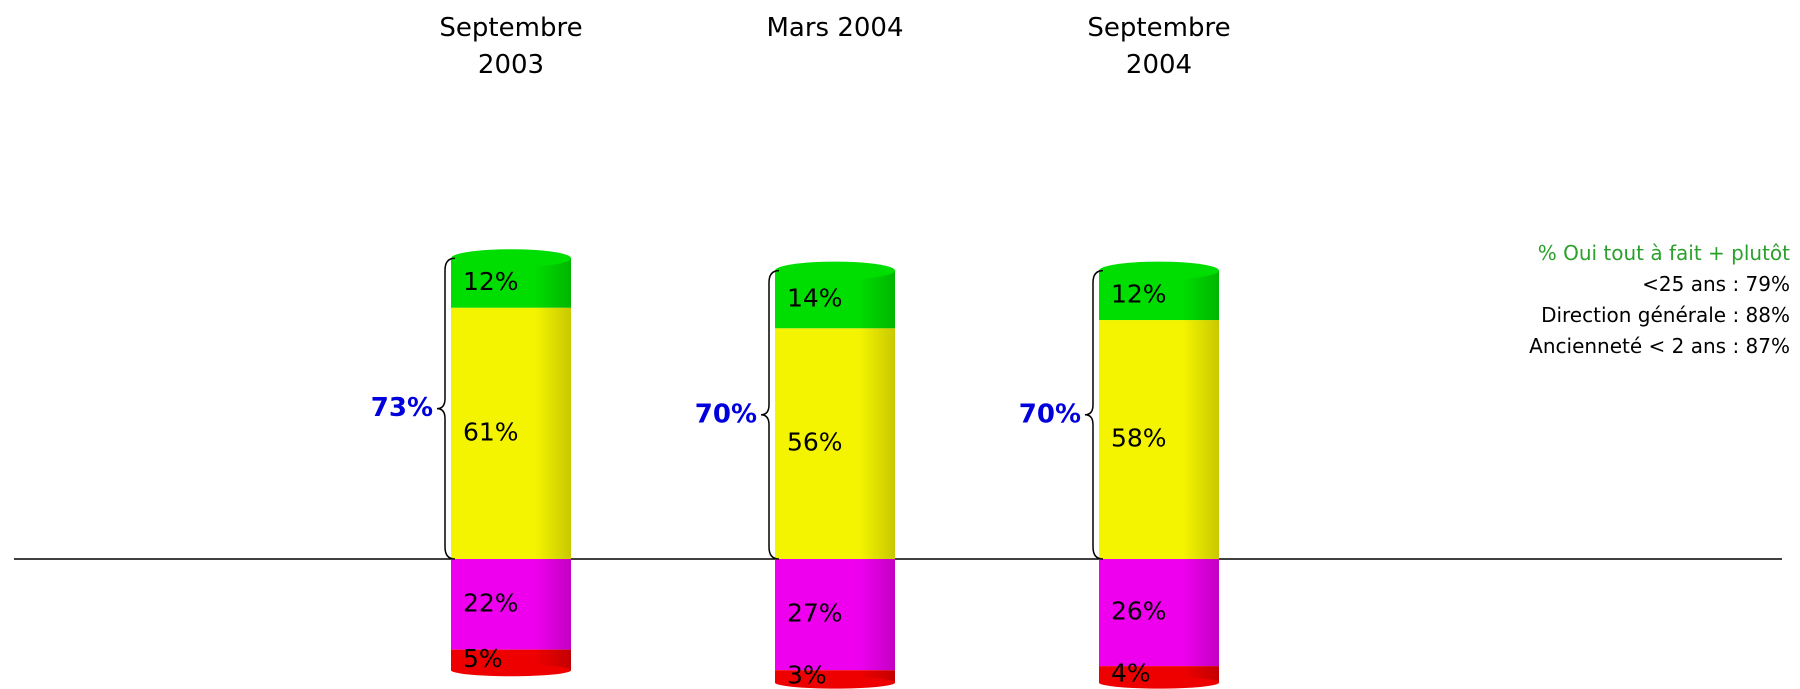 The height and width of the screenshot is (689, 1800). What do you see at coordinates (1659, 346) in the screenshot?
I see `note-line: Ancienneté < 2 ans : 87%` at bounding box center [1659, 346].